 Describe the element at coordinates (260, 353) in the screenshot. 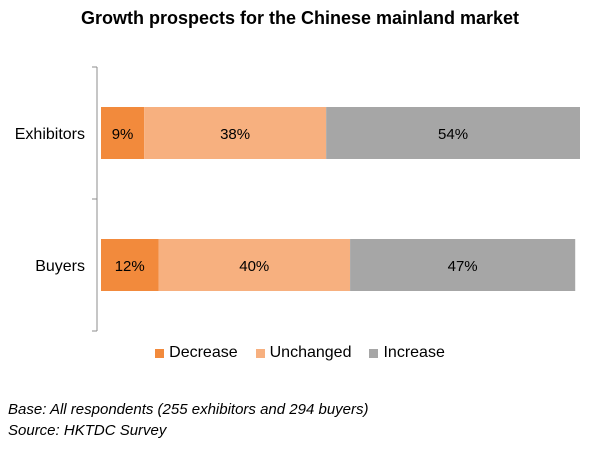

I see `legend-swatch-unchanged` at that location.